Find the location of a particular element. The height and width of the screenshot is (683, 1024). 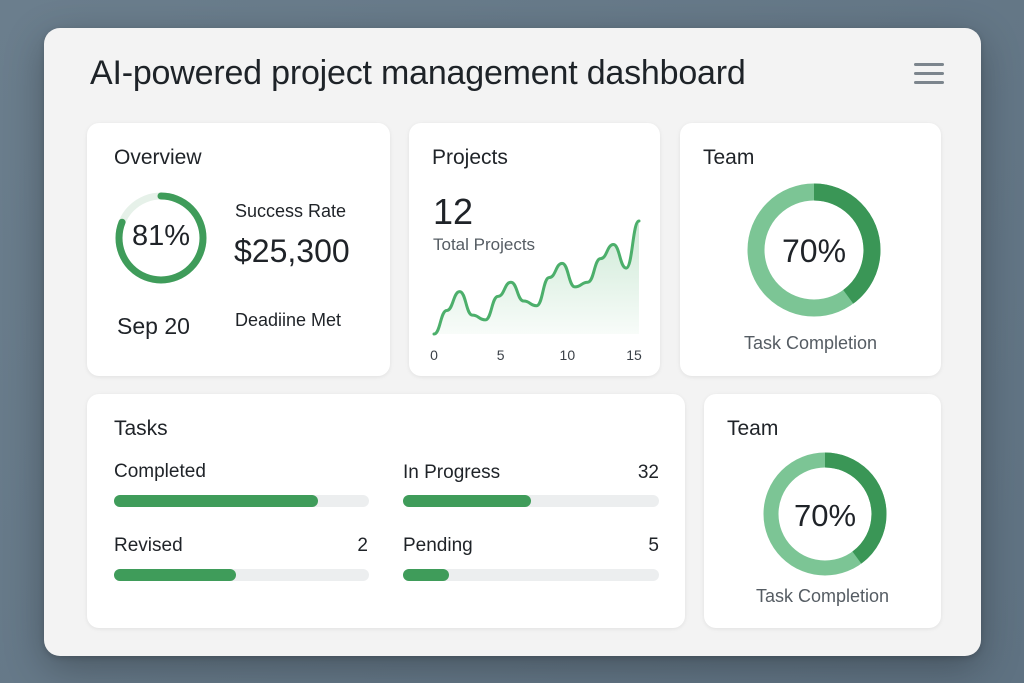

success-rate-value: 81% is located at coordinates (161, 236).